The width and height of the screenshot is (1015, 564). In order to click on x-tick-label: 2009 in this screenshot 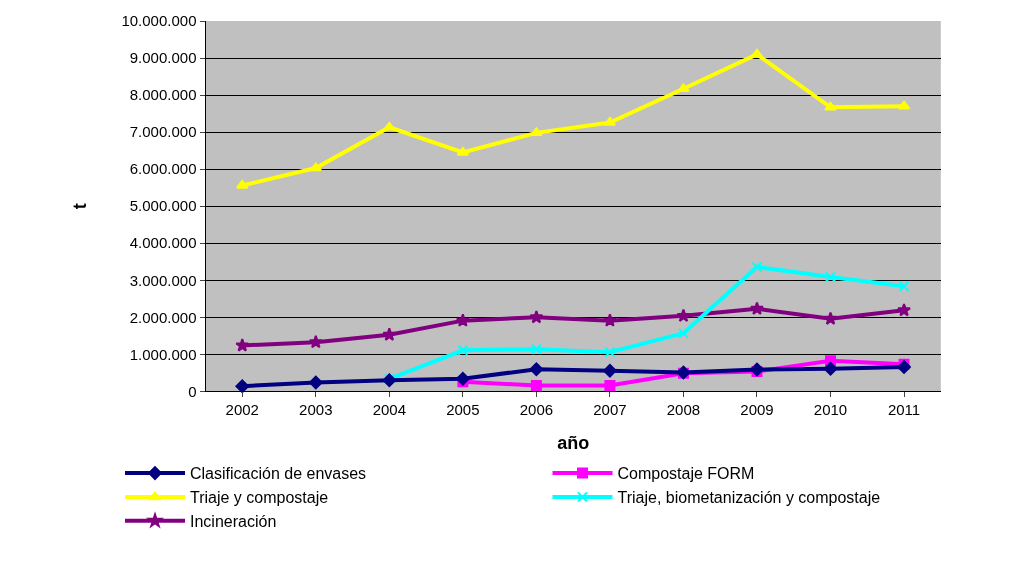, I will do `click(757, 410)`.